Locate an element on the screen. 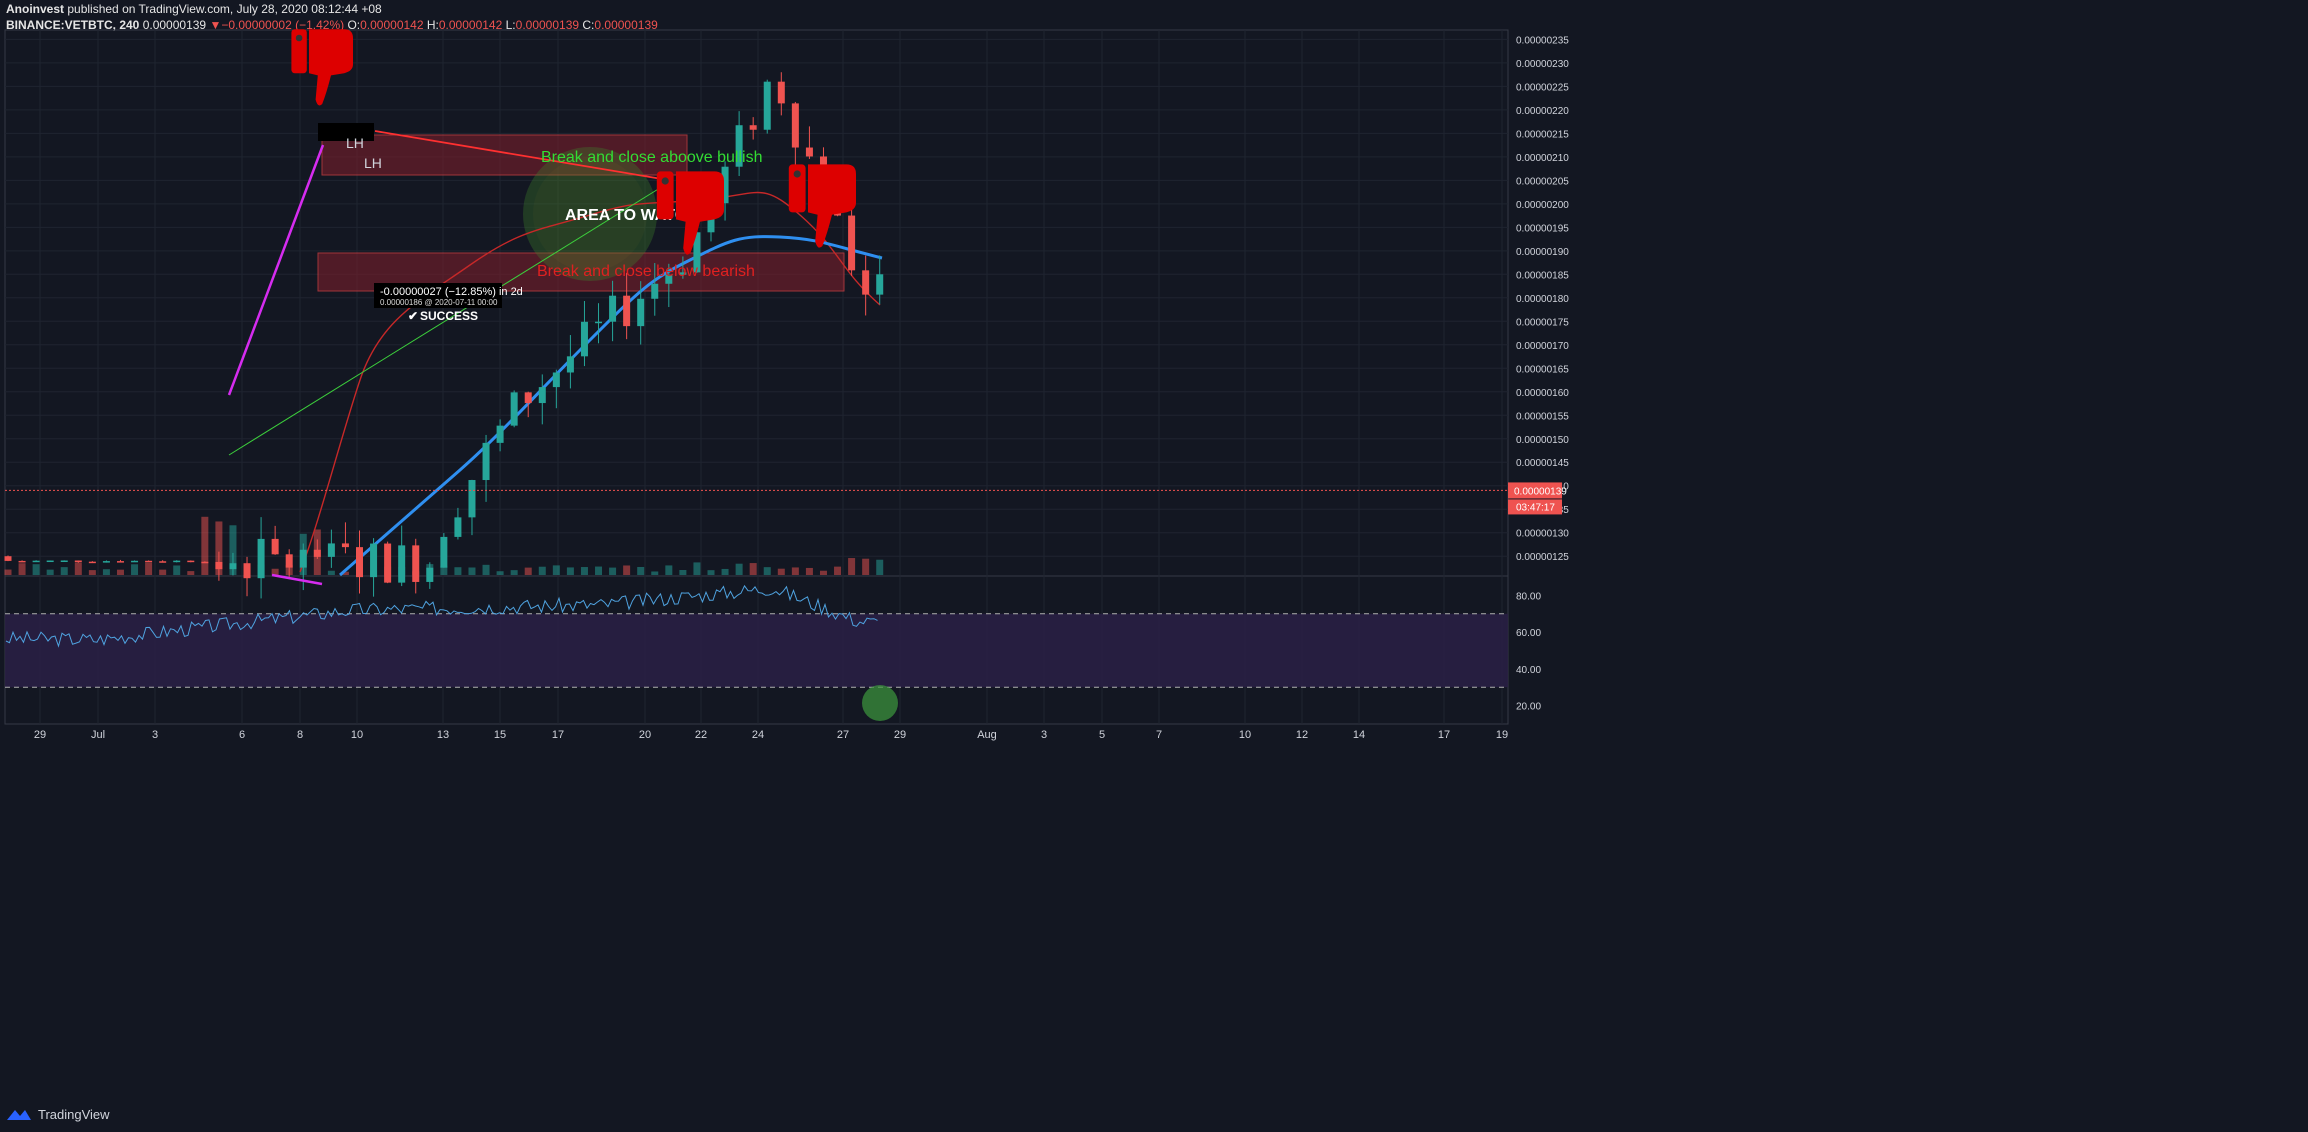  lh-label: LH is located at coordinates (355, 143).